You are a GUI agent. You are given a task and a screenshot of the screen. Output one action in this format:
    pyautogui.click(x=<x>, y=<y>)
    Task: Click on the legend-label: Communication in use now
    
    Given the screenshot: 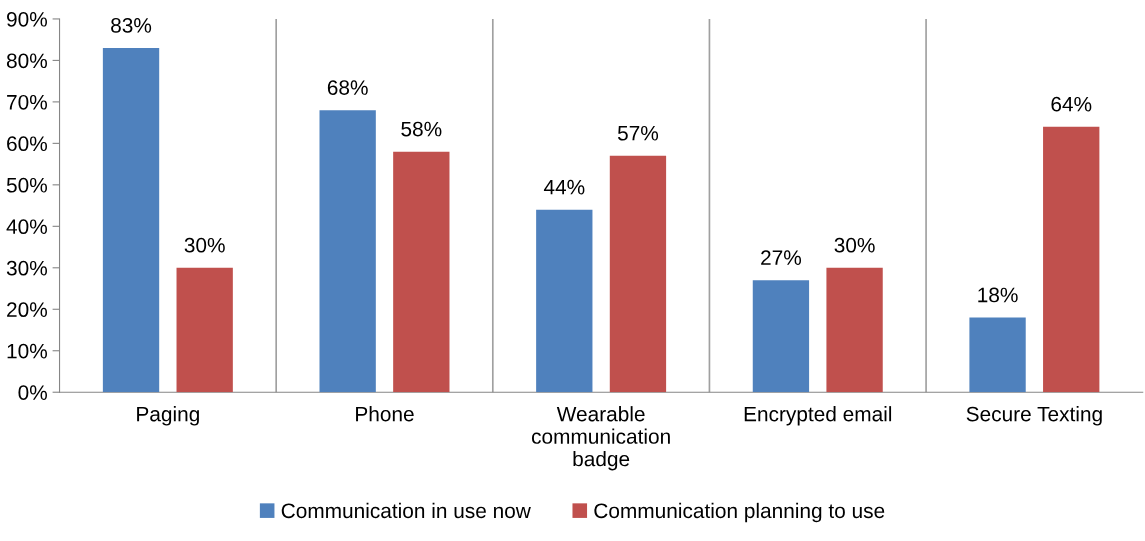 What is the action you would take?
    pyautogui.click(x=406, y=510)
    